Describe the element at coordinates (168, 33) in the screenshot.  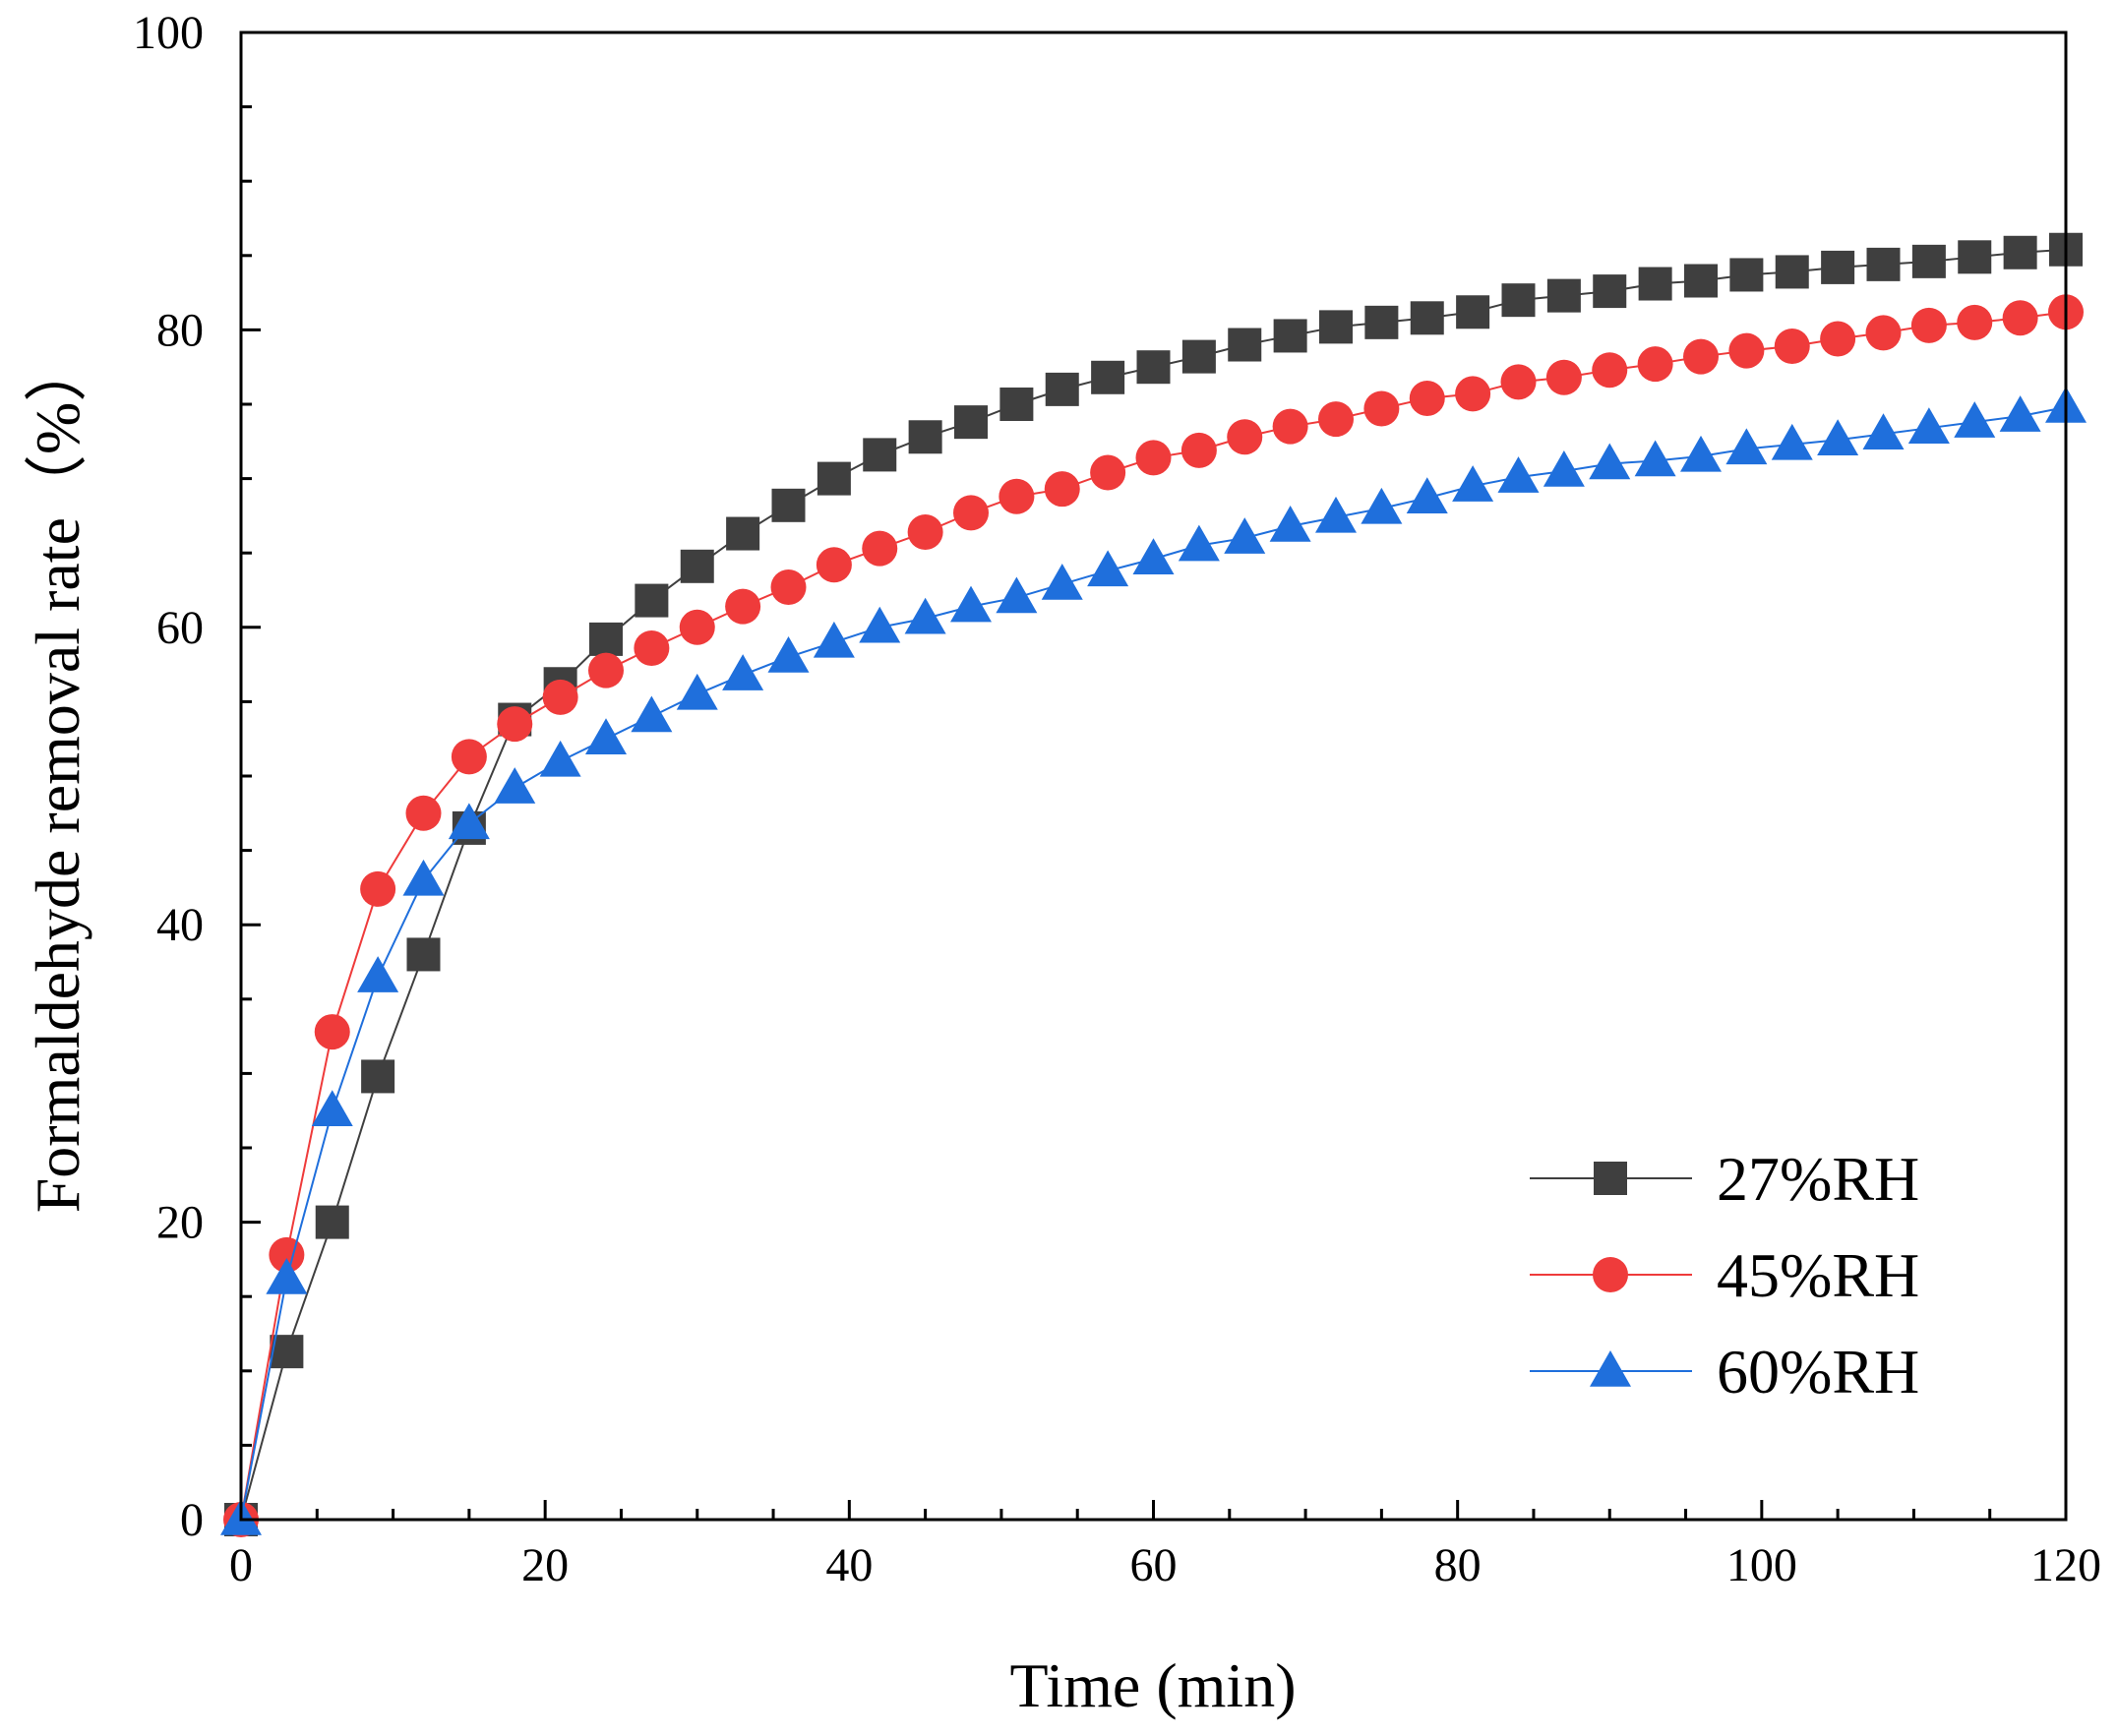
I see `y-tick-label: 100` at that location.